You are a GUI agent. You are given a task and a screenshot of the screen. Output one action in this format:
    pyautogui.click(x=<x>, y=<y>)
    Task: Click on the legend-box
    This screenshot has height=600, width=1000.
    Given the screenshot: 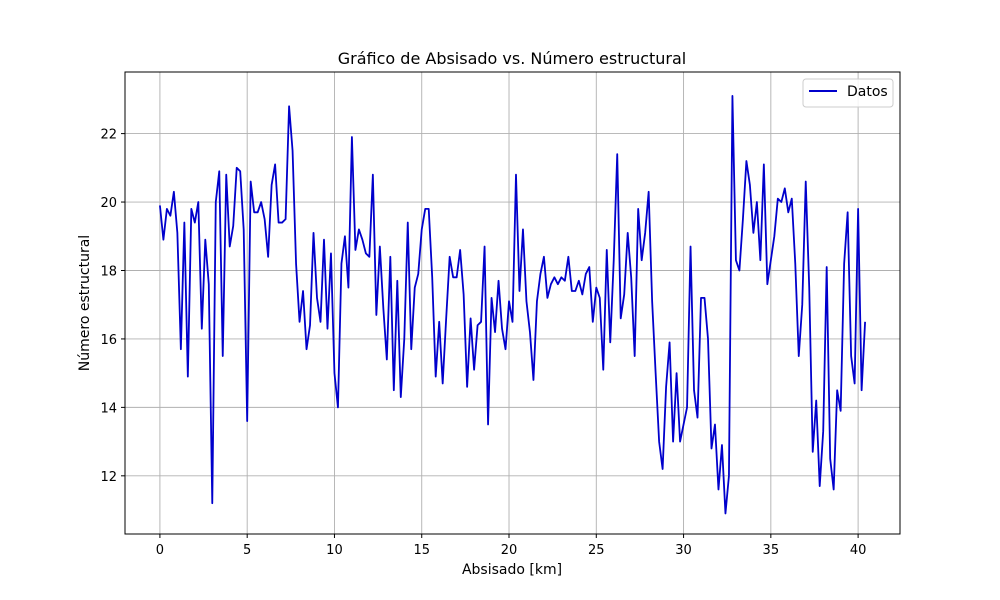 What is the action you would take?
    pyautogui.click(x=848, y=93)
    